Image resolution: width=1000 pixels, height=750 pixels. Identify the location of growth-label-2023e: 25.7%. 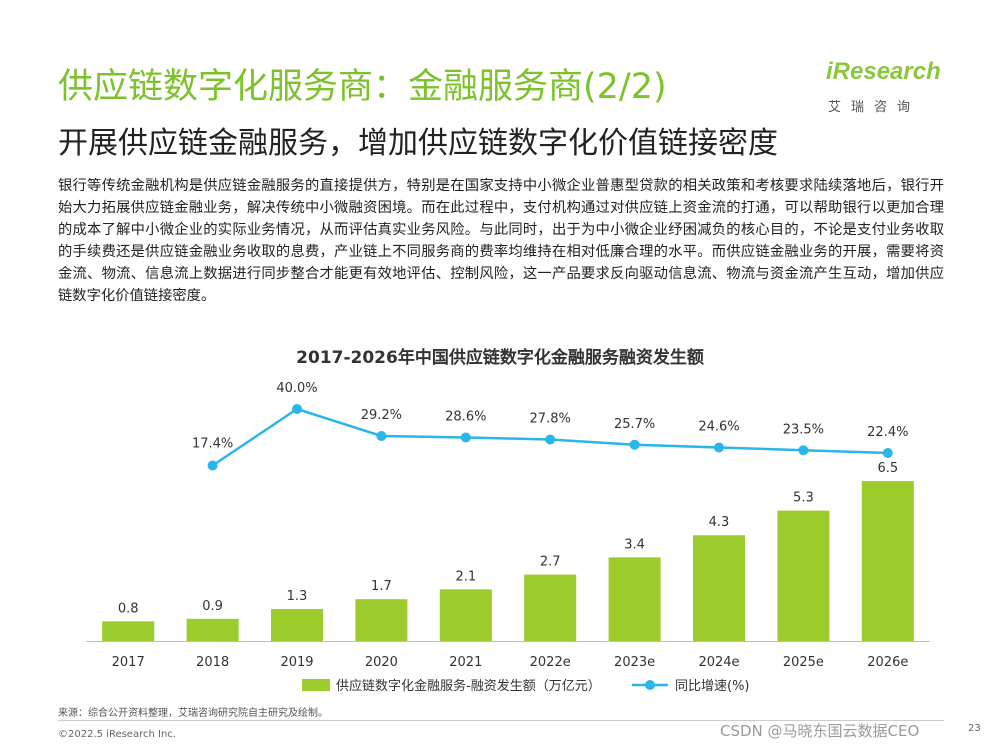
(634, 424).